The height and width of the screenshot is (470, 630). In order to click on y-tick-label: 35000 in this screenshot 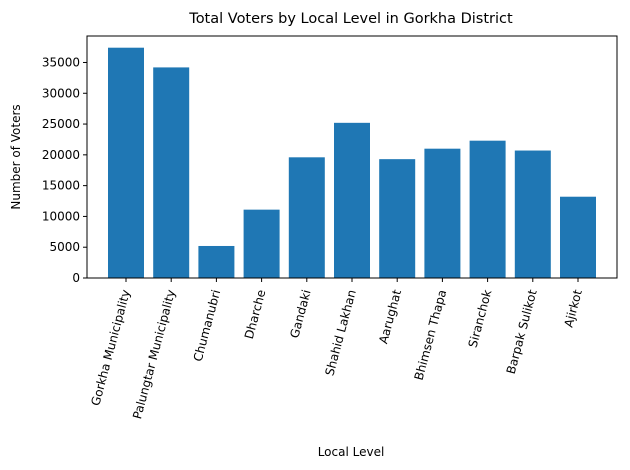, I will do `click(61, 62)`.